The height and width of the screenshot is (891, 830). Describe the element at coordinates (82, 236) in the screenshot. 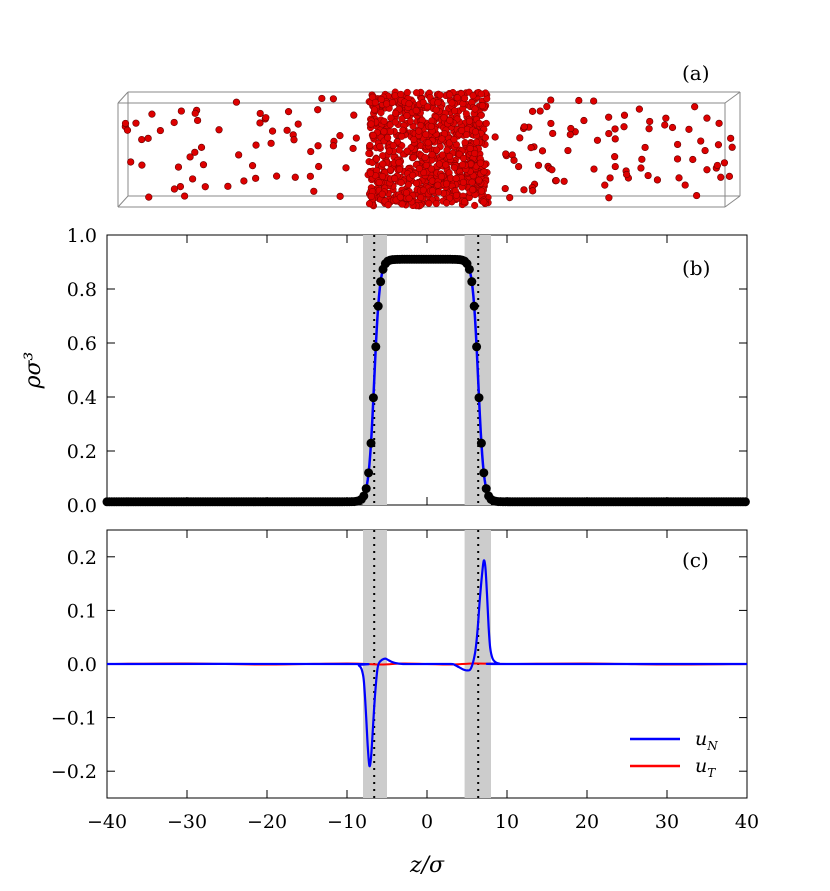

I see `y-tick-label-b-5: 1.0` at that location.